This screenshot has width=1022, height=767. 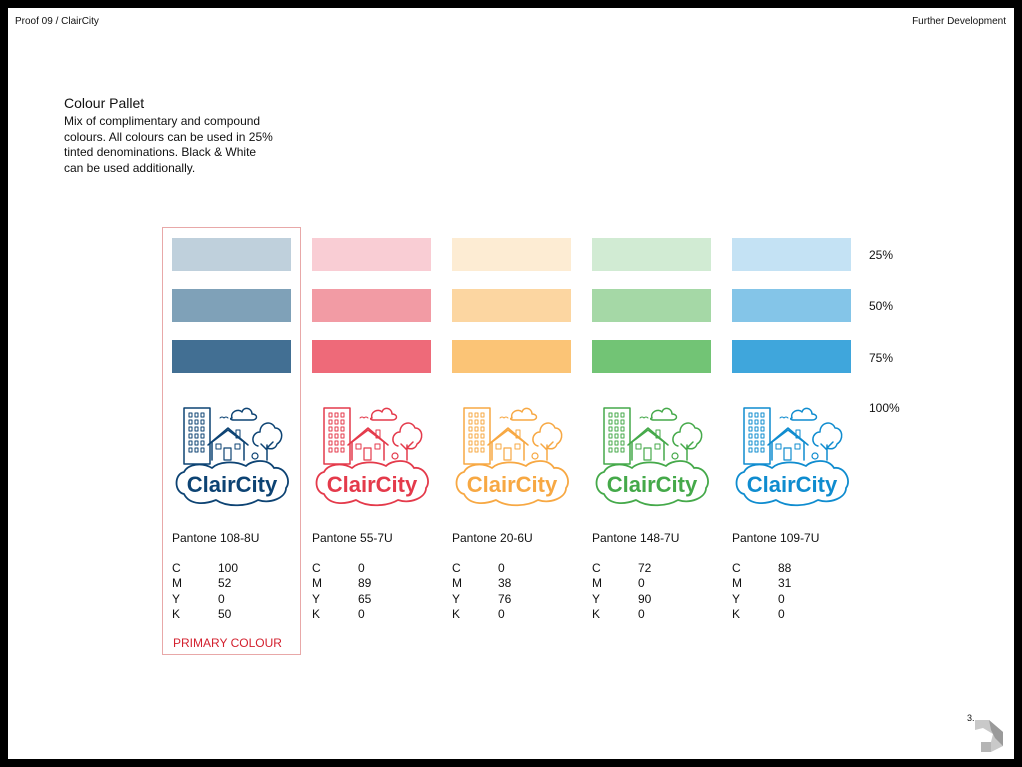 I want to click on primary-colour-label: PRIMARY COLOUR, so click(x=227, y=643).